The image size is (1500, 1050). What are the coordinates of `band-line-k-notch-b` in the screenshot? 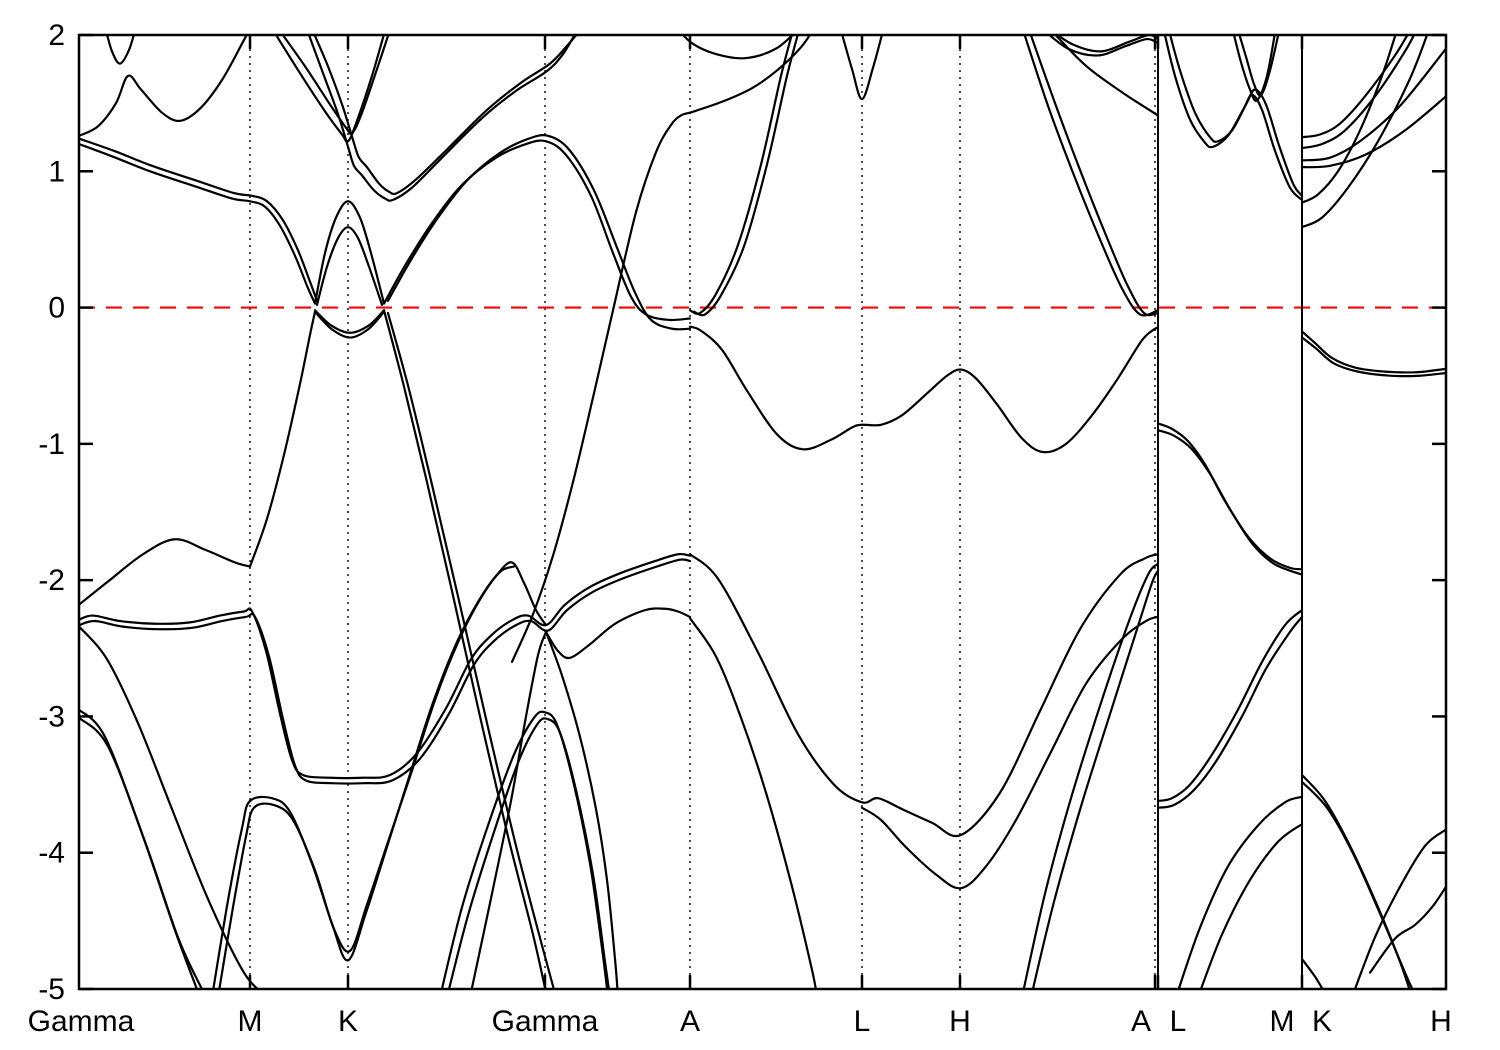 It's located at (445, 115).